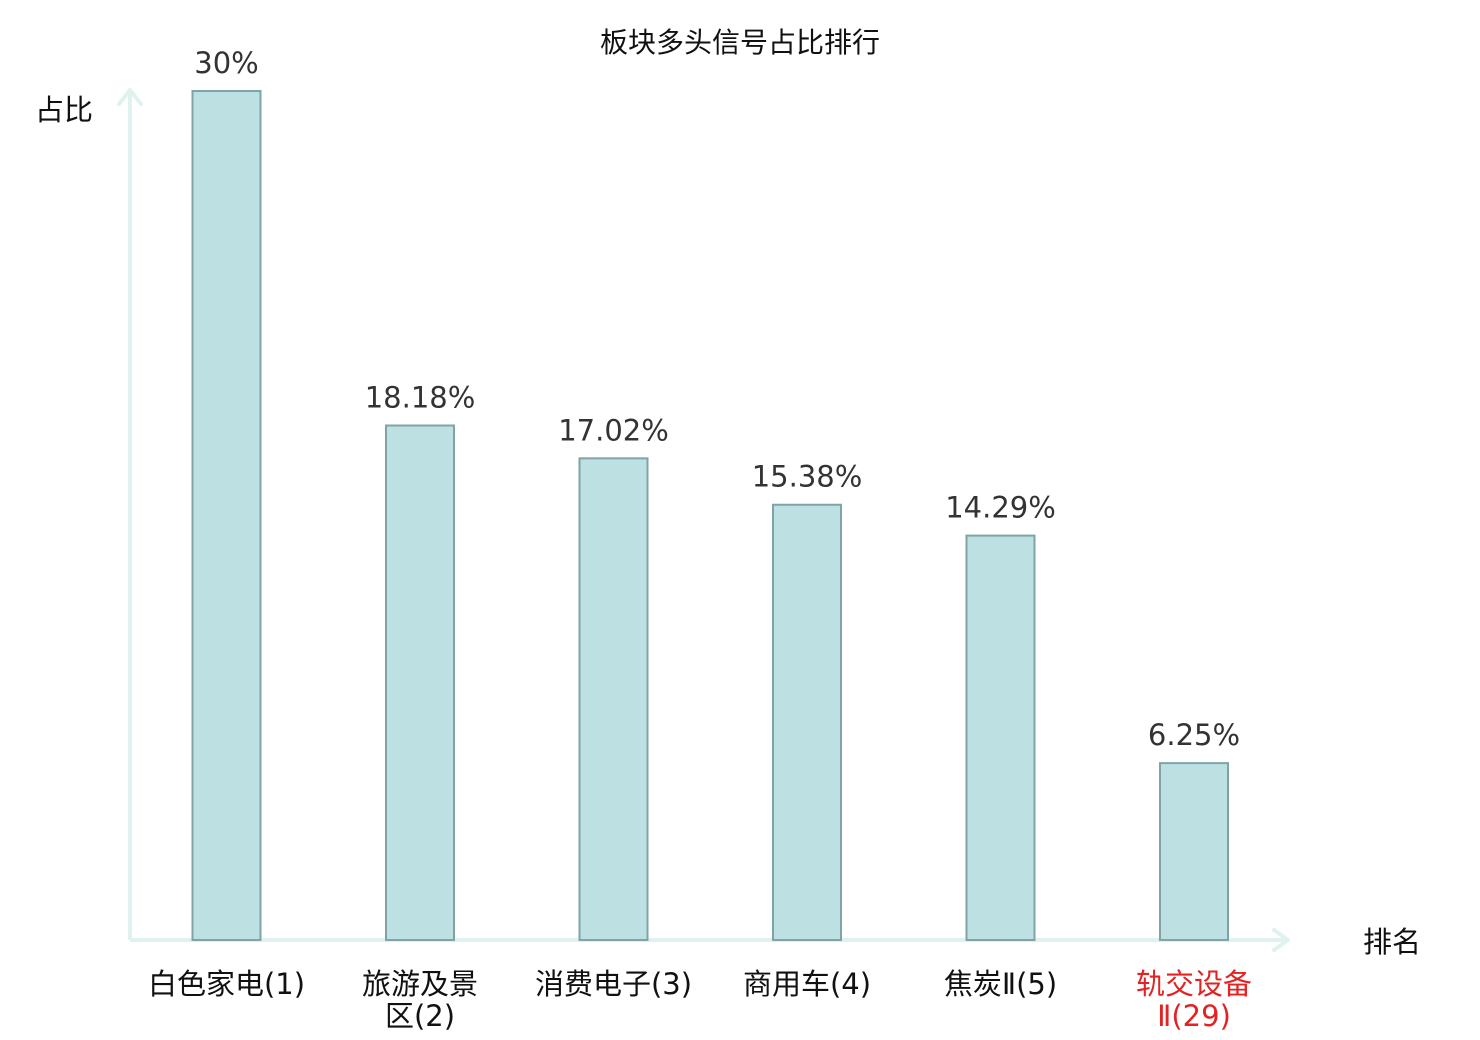 Image resolution: width=1480 pixels, height=1040 pixels. Describe the element at coordinates (807, 477) in the screenshot. I see `value-label: 15.38%` at that location.